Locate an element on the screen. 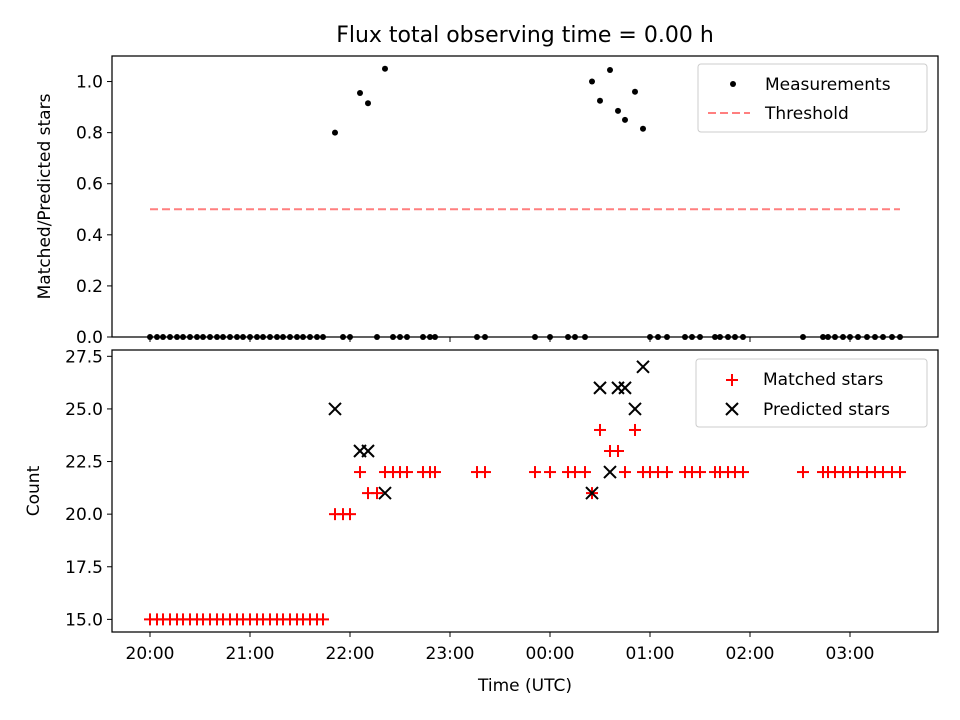 The height and width of the screenshot is (720, 960). y-tick-label: 22.5 is located at coordinates (84, 463).